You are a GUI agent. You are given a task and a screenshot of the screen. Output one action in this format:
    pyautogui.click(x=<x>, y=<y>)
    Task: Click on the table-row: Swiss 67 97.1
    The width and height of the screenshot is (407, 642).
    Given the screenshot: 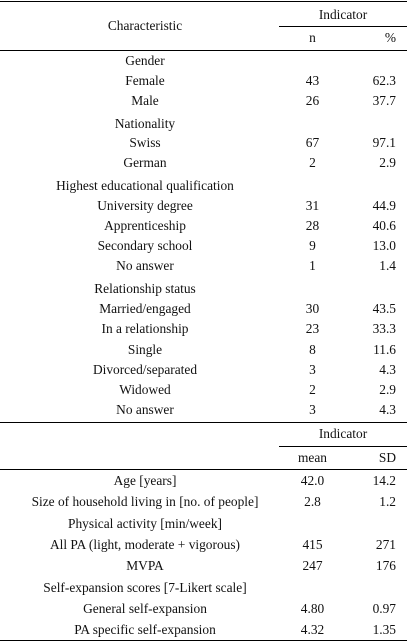 What is the action you would take?
    pyautogui.click(x=203, y=143)
    